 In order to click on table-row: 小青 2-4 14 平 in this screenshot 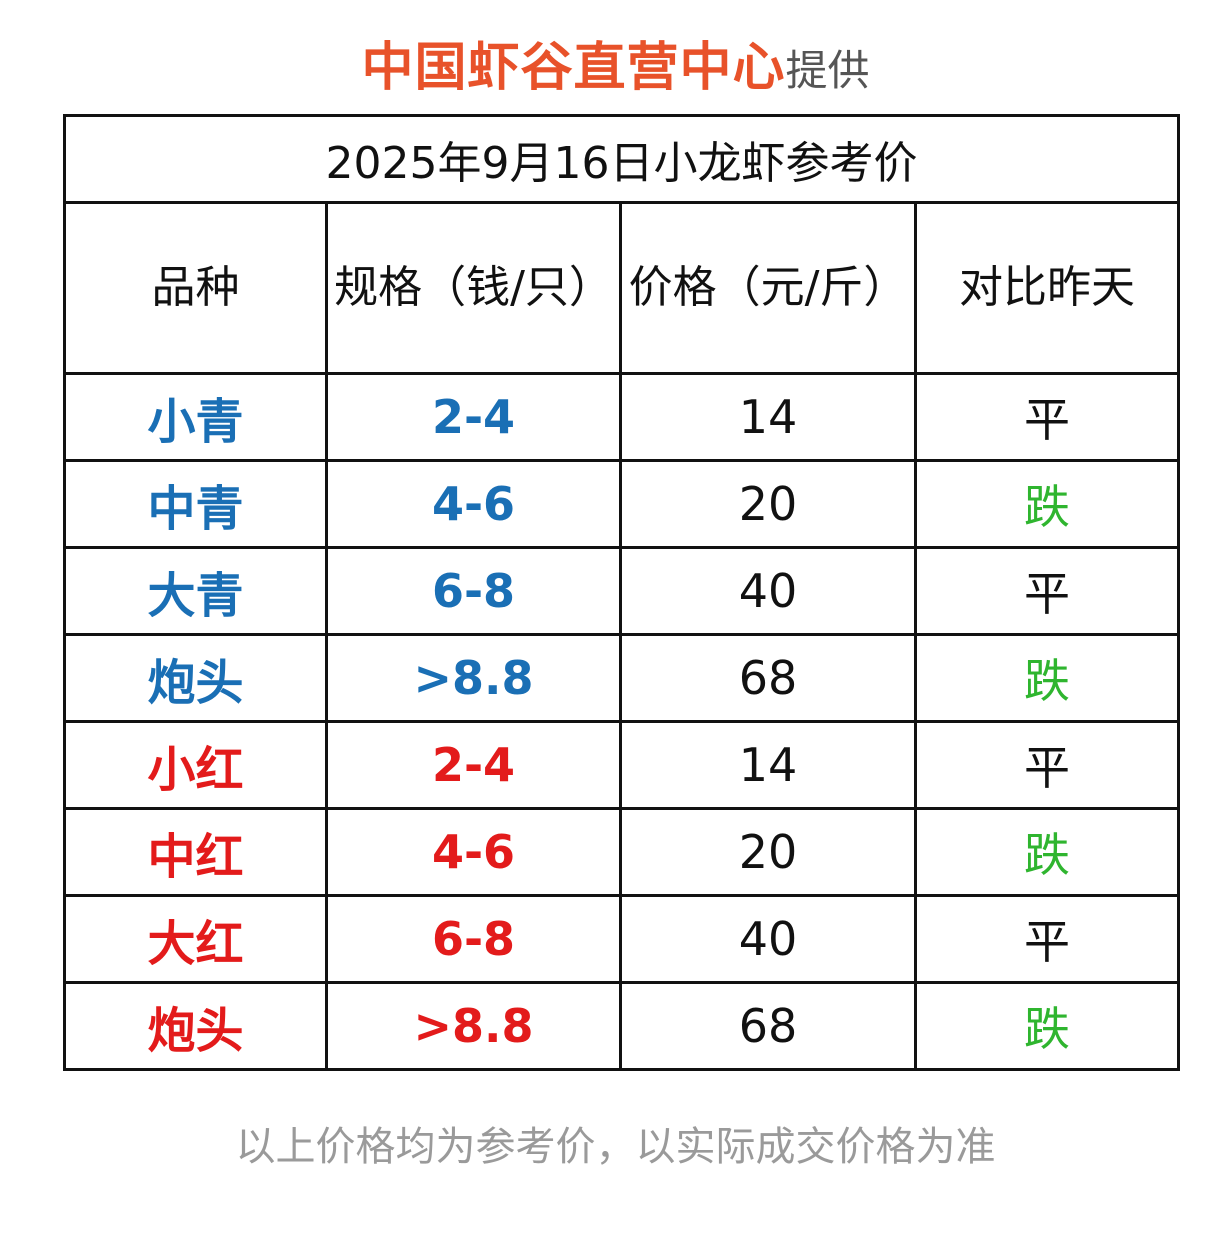, I will do `click(622, 417)`.